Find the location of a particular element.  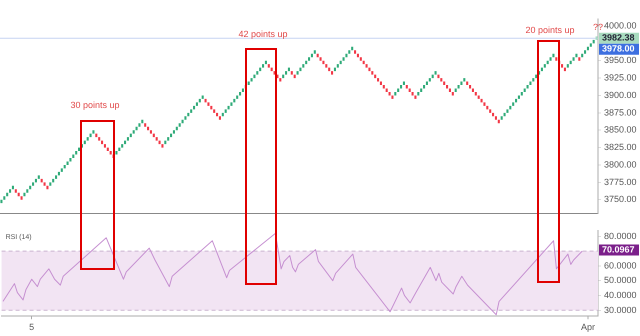

text: 70.0967 is located at coordinates (618, 249).